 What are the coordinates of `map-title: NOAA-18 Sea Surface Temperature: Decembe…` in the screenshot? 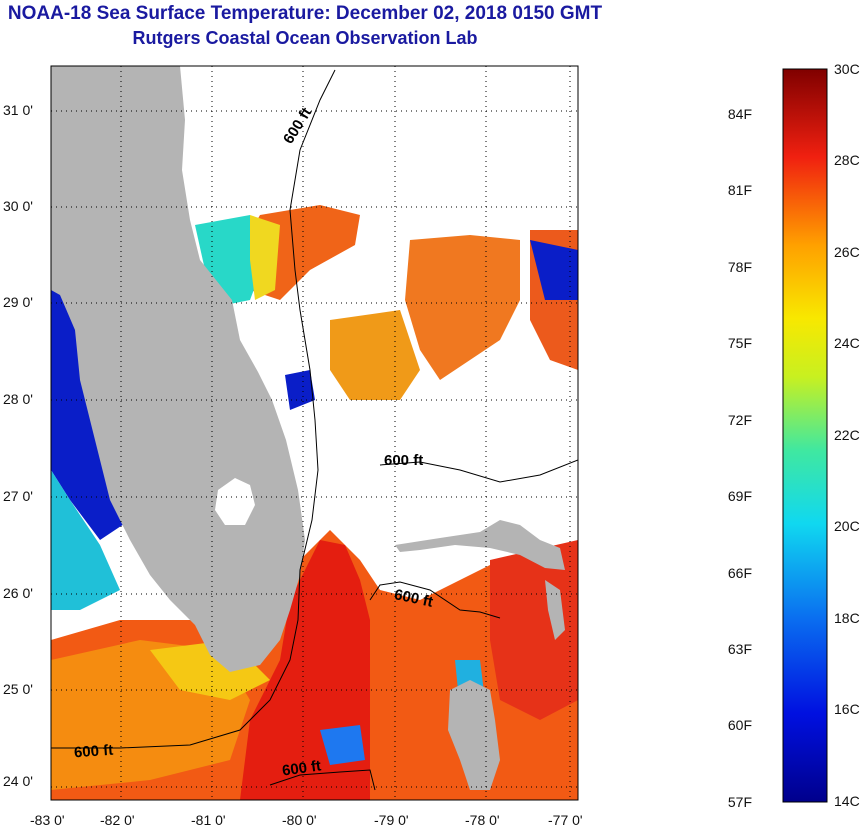 It's located at (305, 26).